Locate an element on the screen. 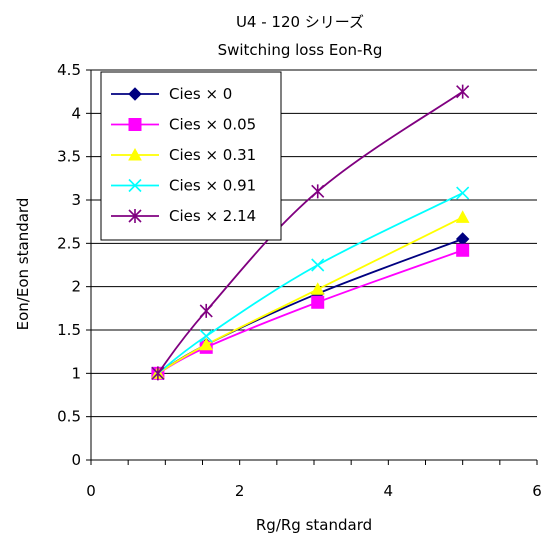 The width and height of the screenshot is (549, 539). legend-label-0: Cies × 0 is located at coordinates (200, 94).